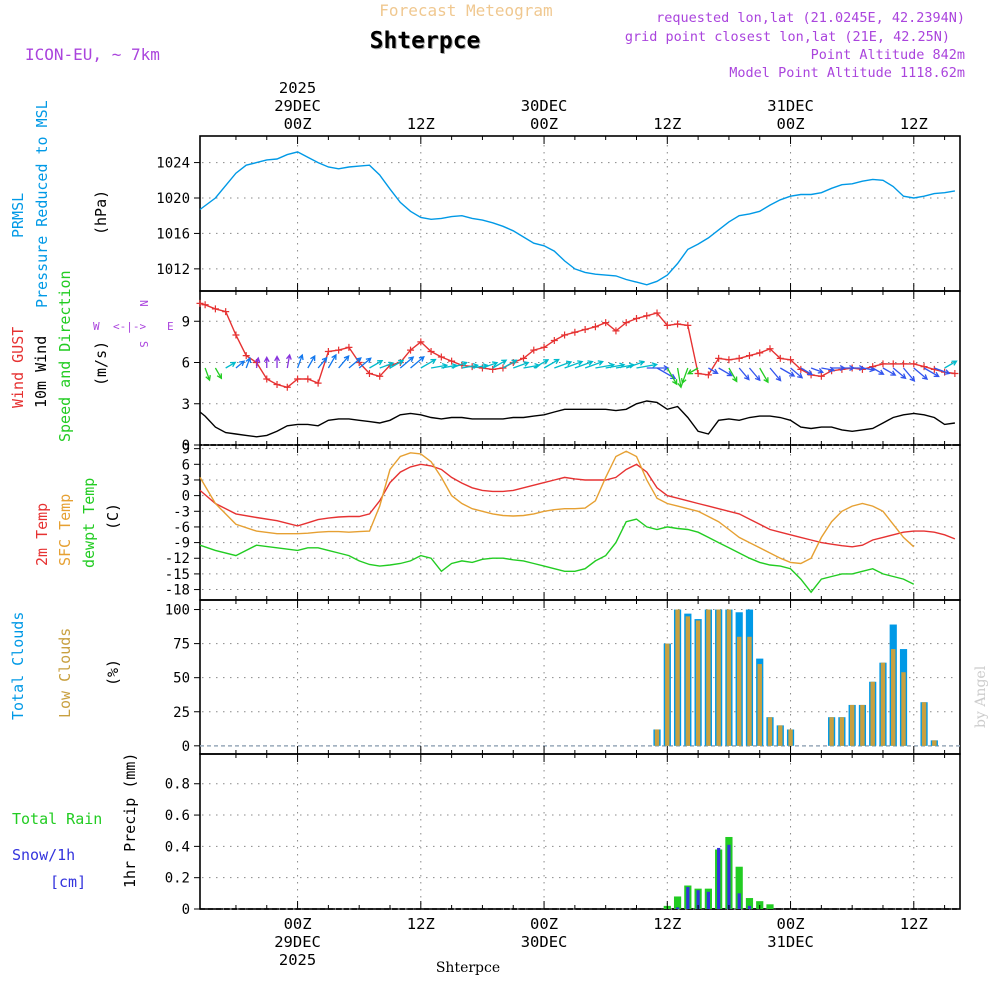  What do you see at coordinates (177, 879) in the screenshot?
I see `y-tick-label: 0.2` at bounding box center [177, 879].